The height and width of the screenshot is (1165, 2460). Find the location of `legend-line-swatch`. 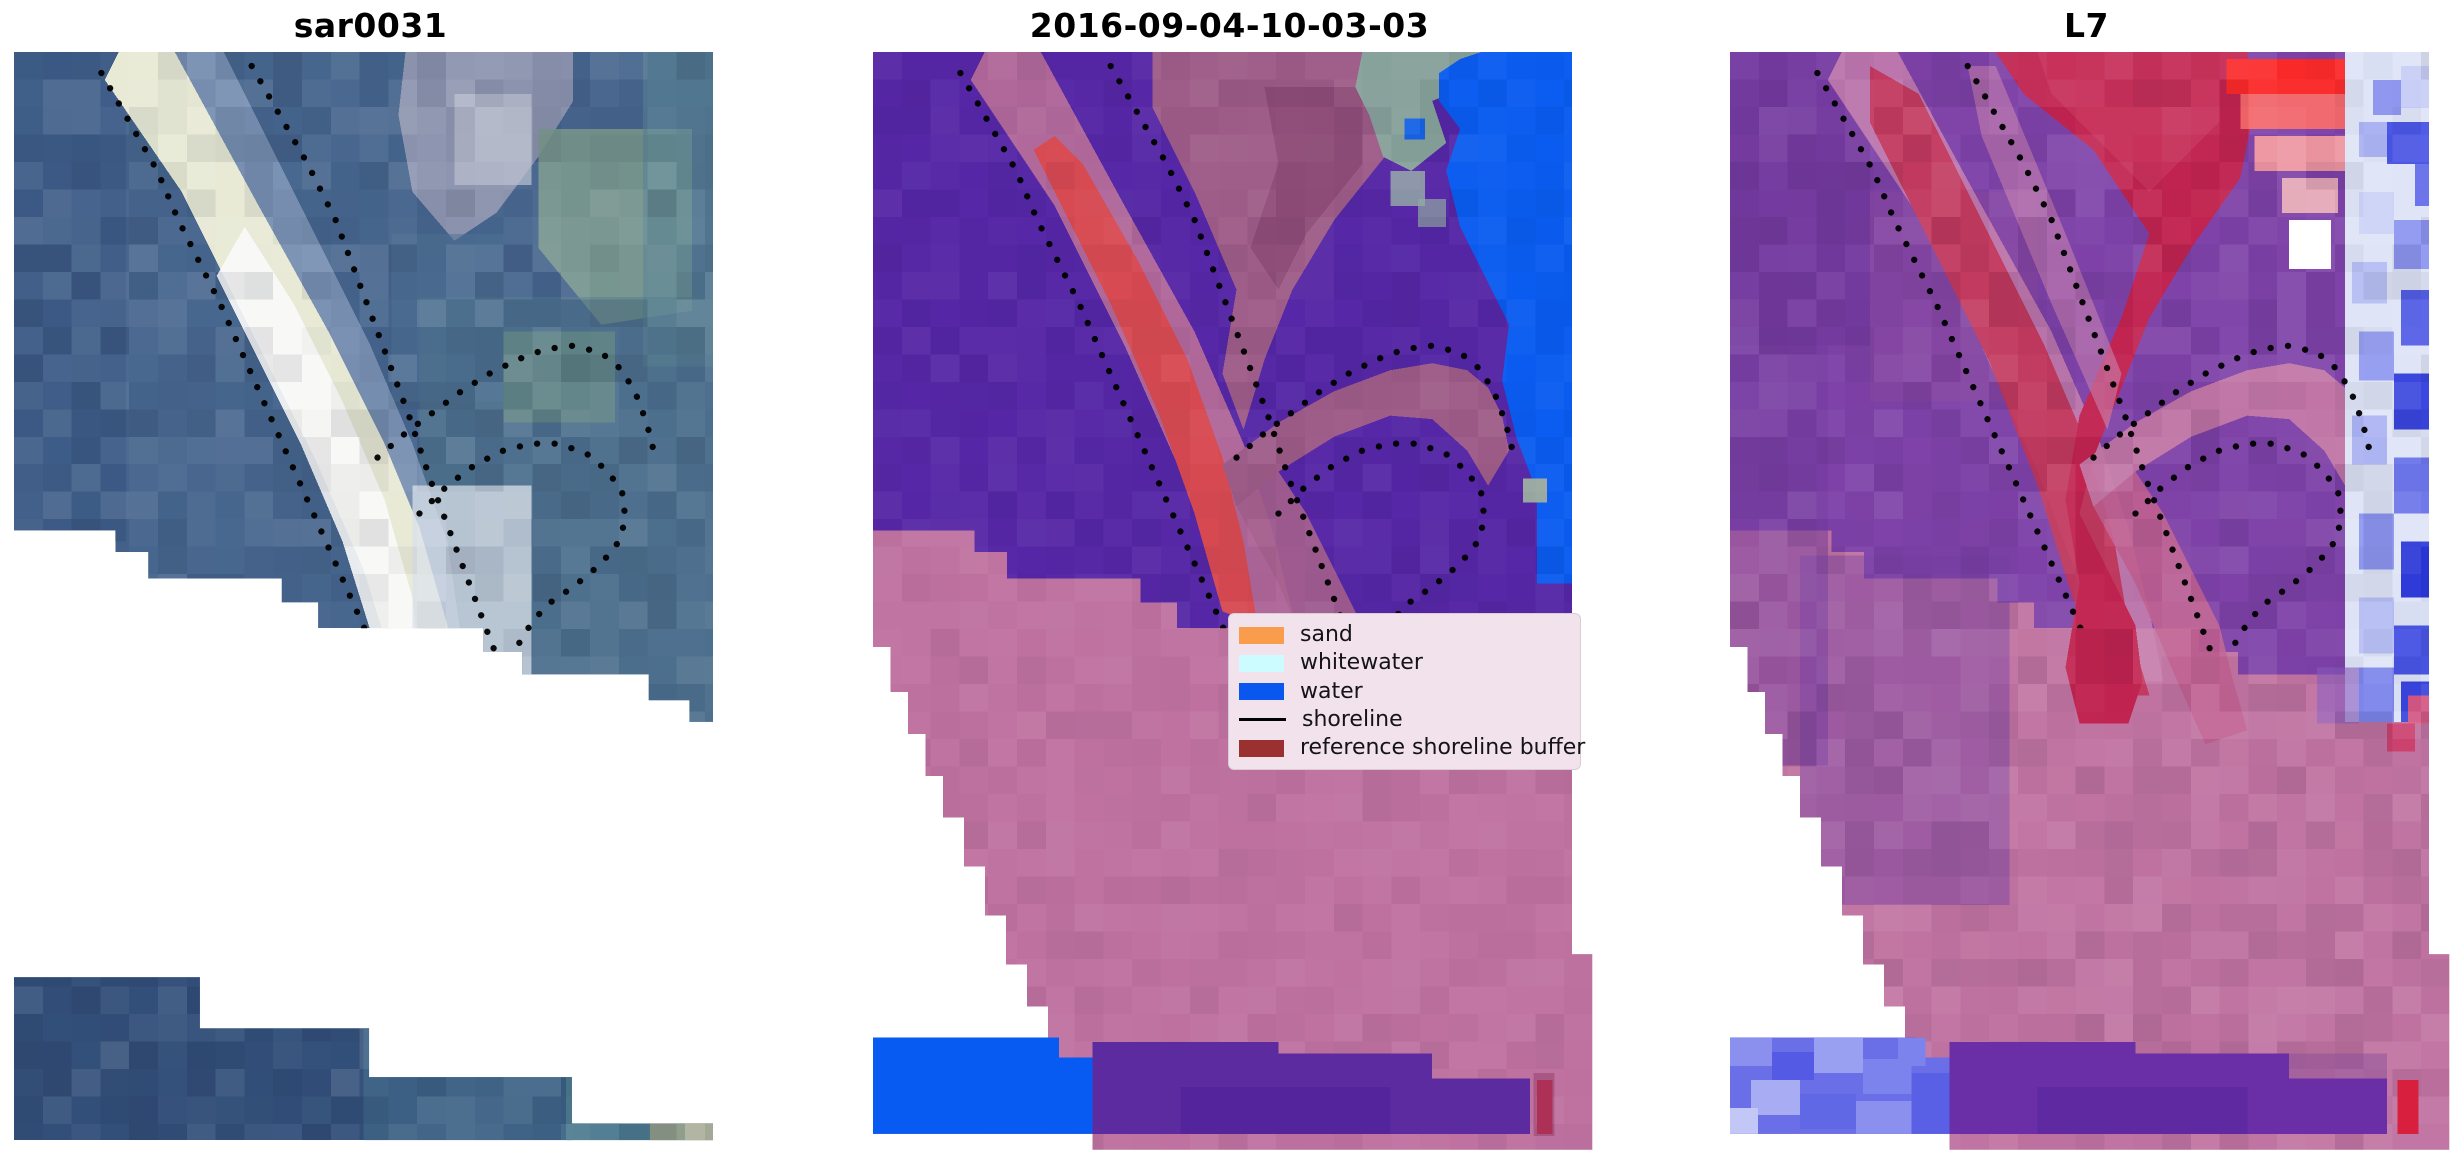

legend-line-swatch is located at coordinates (1262, 720).